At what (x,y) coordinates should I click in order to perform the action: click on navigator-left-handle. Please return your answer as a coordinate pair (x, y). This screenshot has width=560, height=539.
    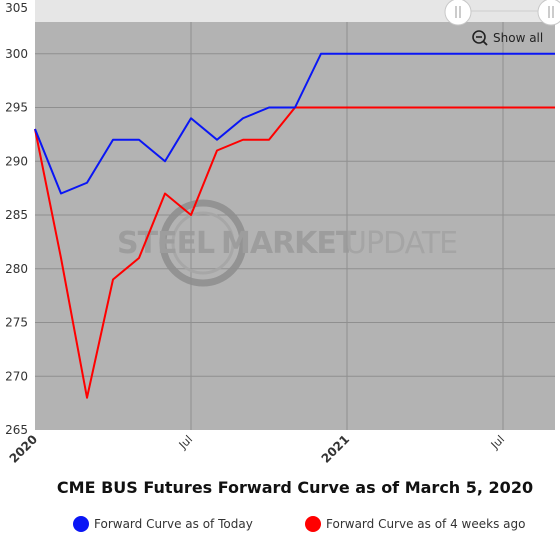
    Looking at the image, I should click on (458, 13).